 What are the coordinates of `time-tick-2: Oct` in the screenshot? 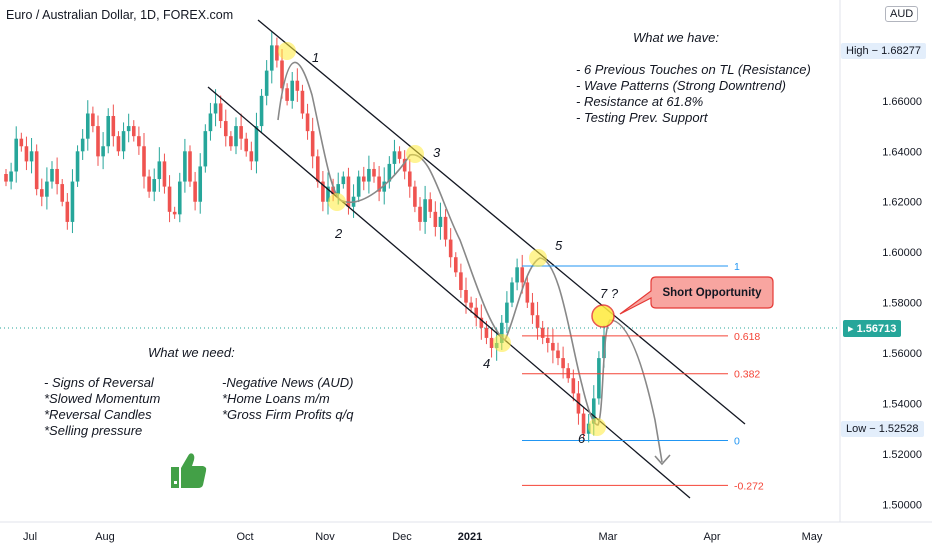 It's located at (244, 537).